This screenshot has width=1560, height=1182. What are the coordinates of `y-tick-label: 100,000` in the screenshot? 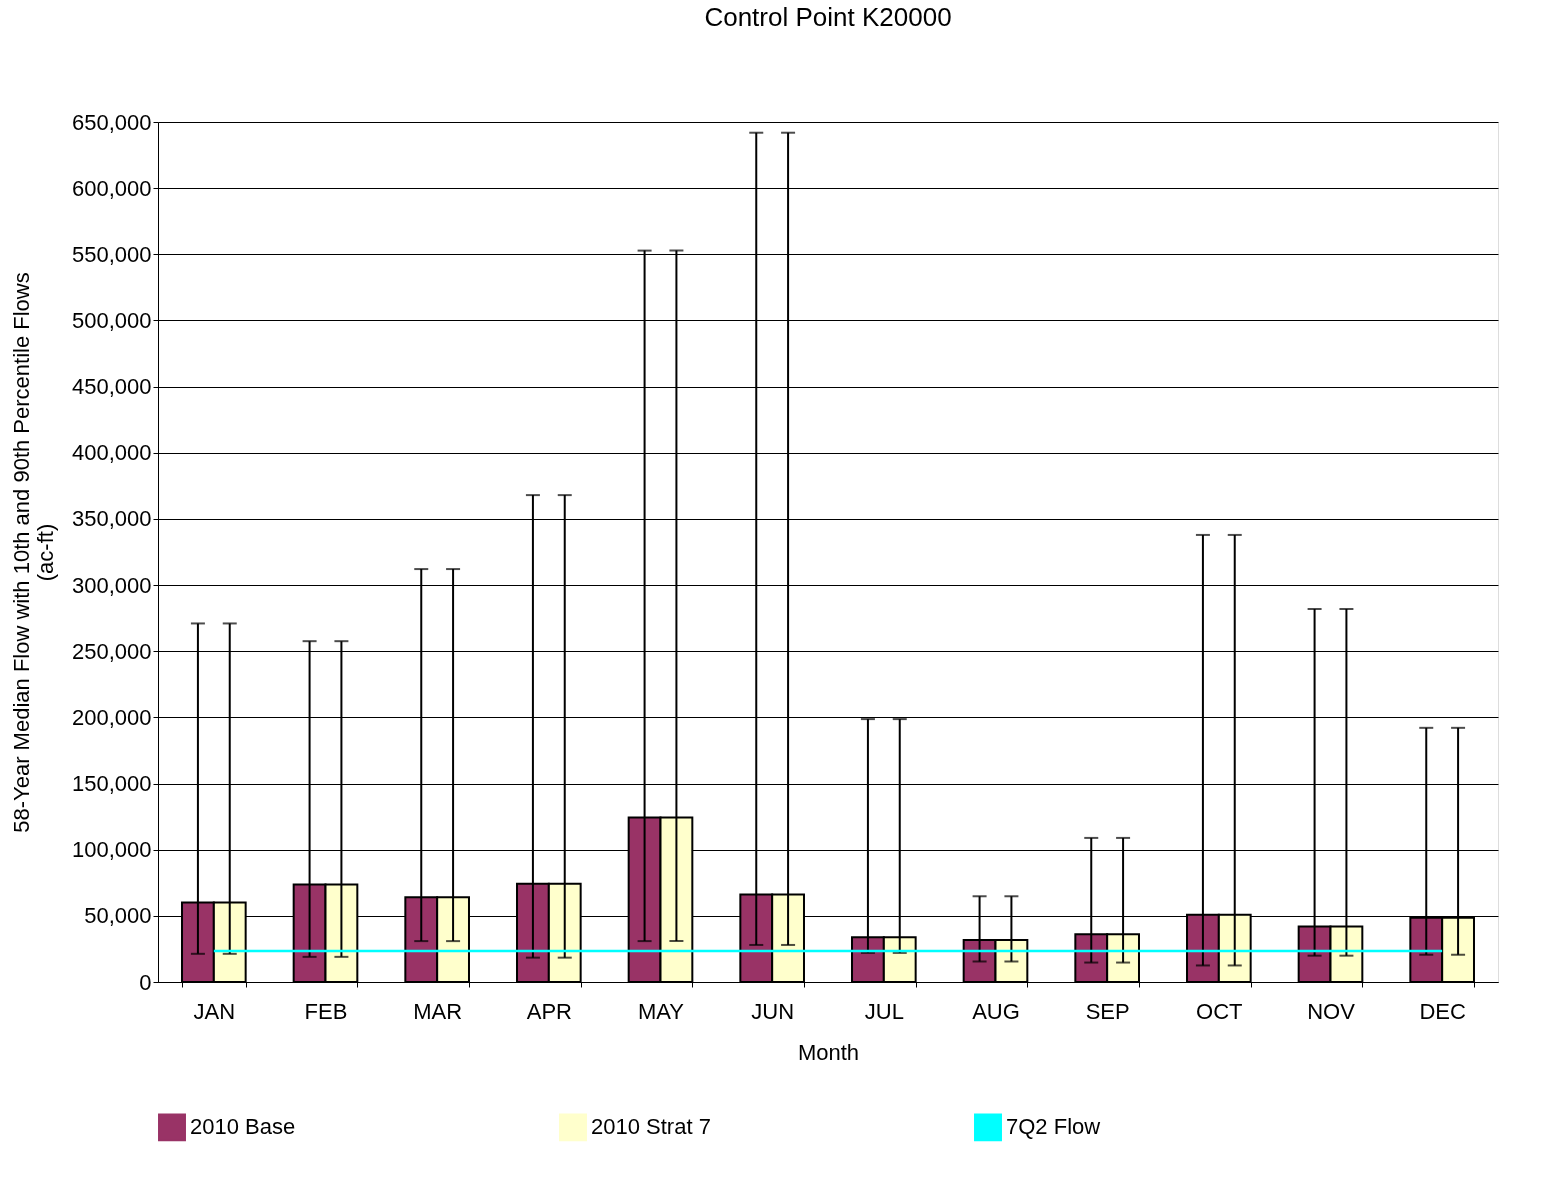 It's located at (111, 850).